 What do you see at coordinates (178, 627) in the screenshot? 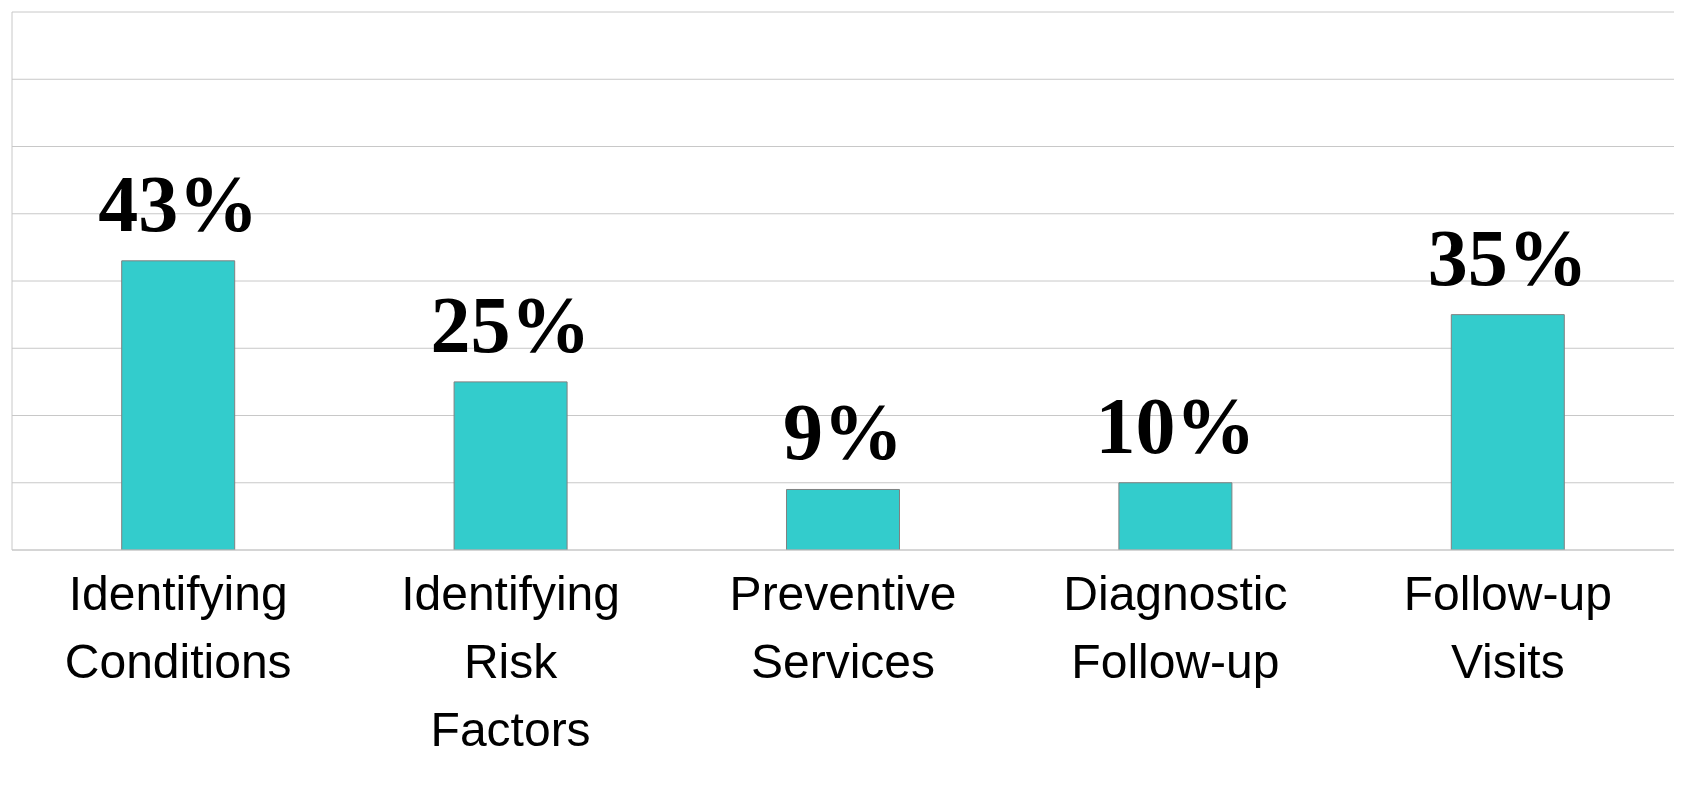
I see `x-tick-label: Identifying Conditions` at bounding box center [178, 627].